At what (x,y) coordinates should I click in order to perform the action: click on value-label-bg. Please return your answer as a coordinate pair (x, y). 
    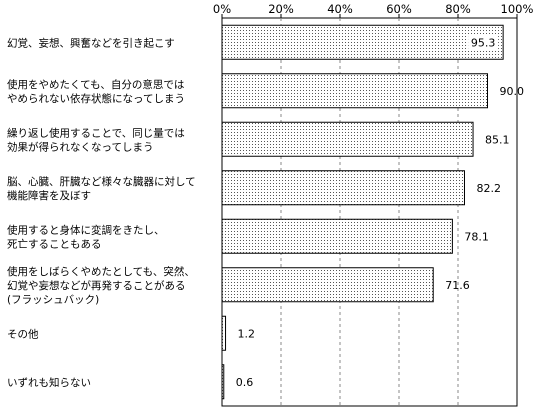
    Looking at the image, I should click on (483, 42).